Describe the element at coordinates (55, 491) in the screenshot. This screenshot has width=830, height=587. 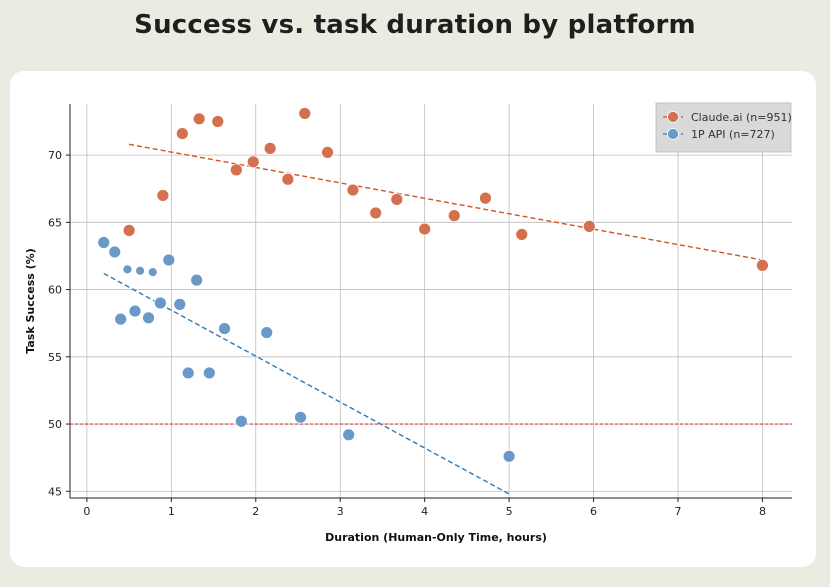
I see `y-tick-label: 45` at that location.